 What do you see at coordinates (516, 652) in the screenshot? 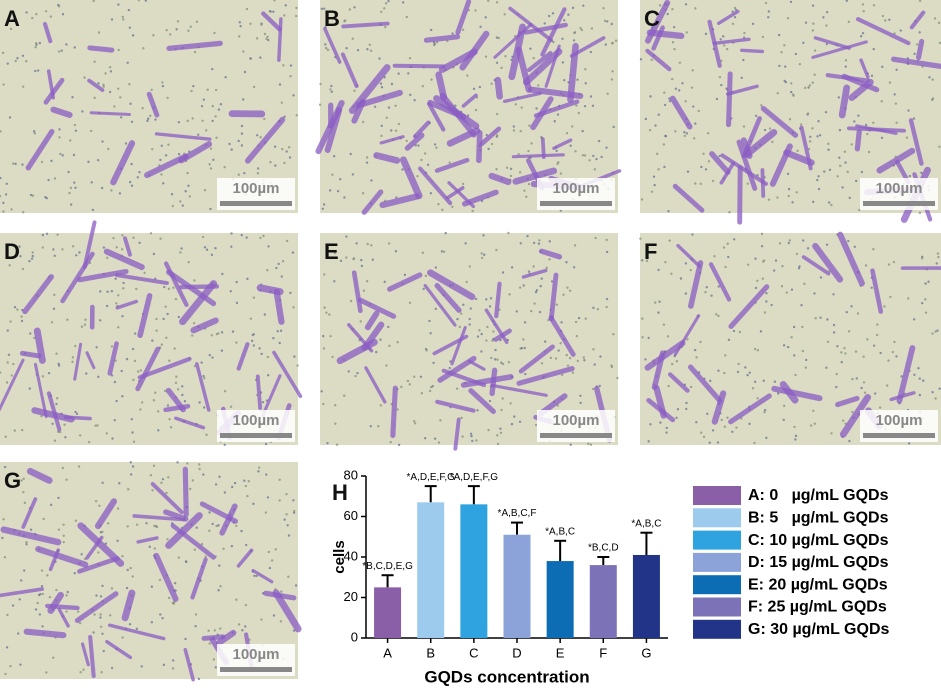
I see `x-tick-label: D` at bounding box center [516, 652].